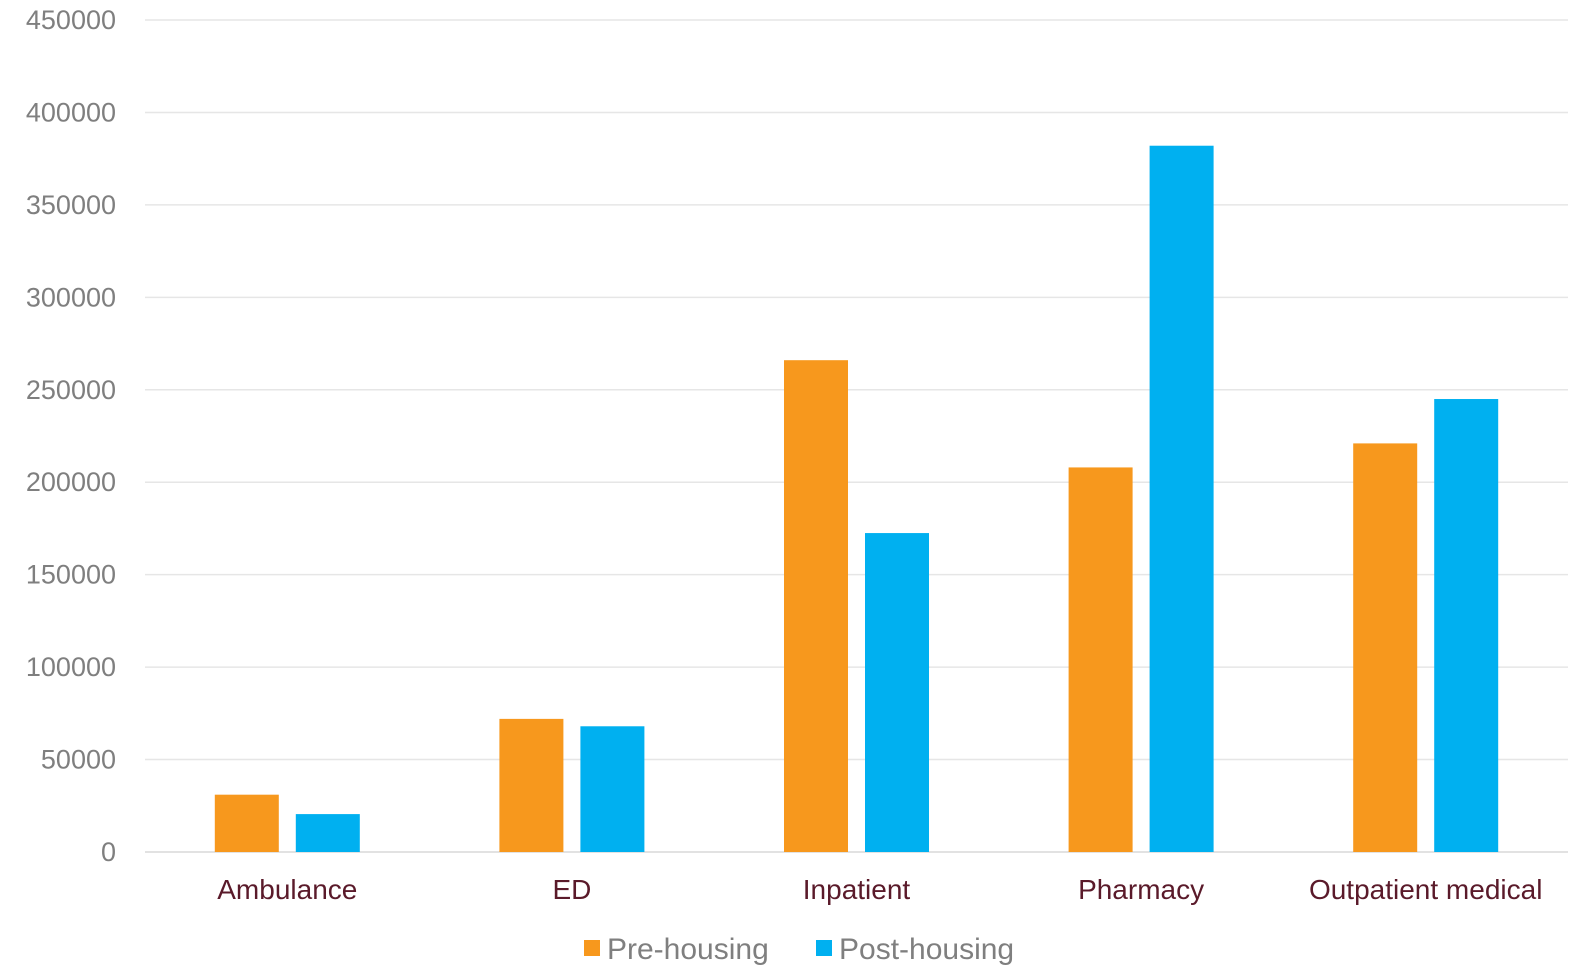 This screenshot has width=1573, height=970. I want to click on y-tick-label: 400000, so click(71, 112).